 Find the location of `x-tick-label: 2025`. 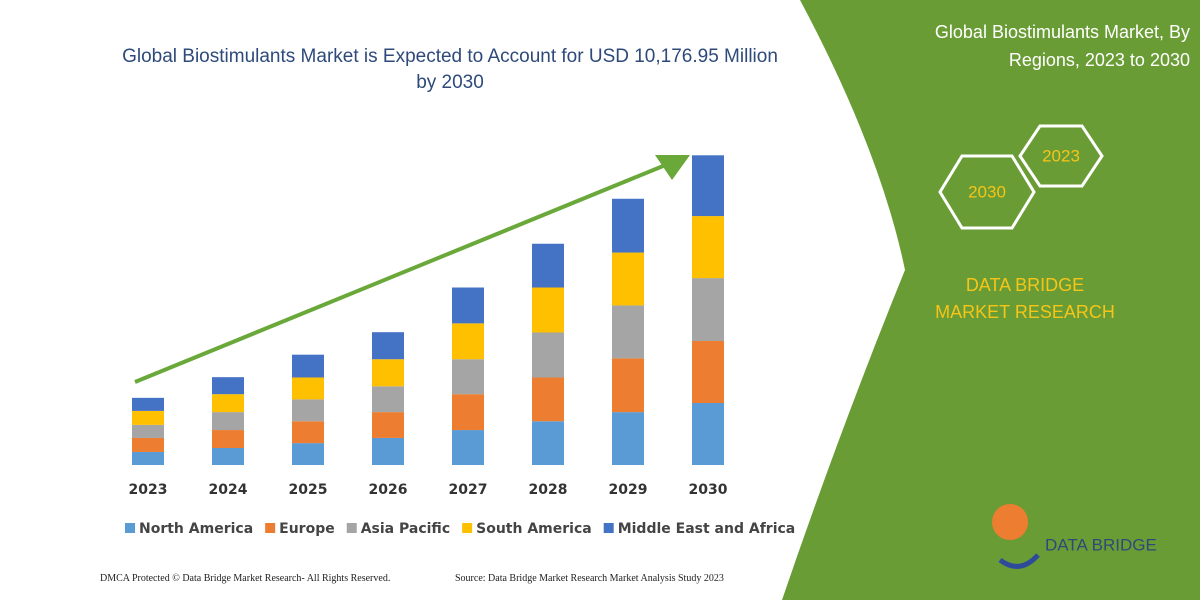

x-tick-label: 2025 is located at coordinates (308, 490).